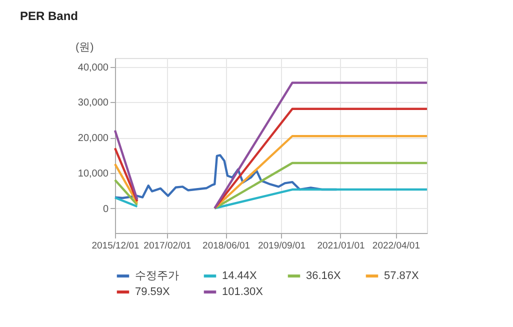 The width and height of the screenshot is (513, 327). What do you see at coordinates (93, 103) in the screenshot?
I see `y-tick-label: 30,000` at bounding box center [93, 103].